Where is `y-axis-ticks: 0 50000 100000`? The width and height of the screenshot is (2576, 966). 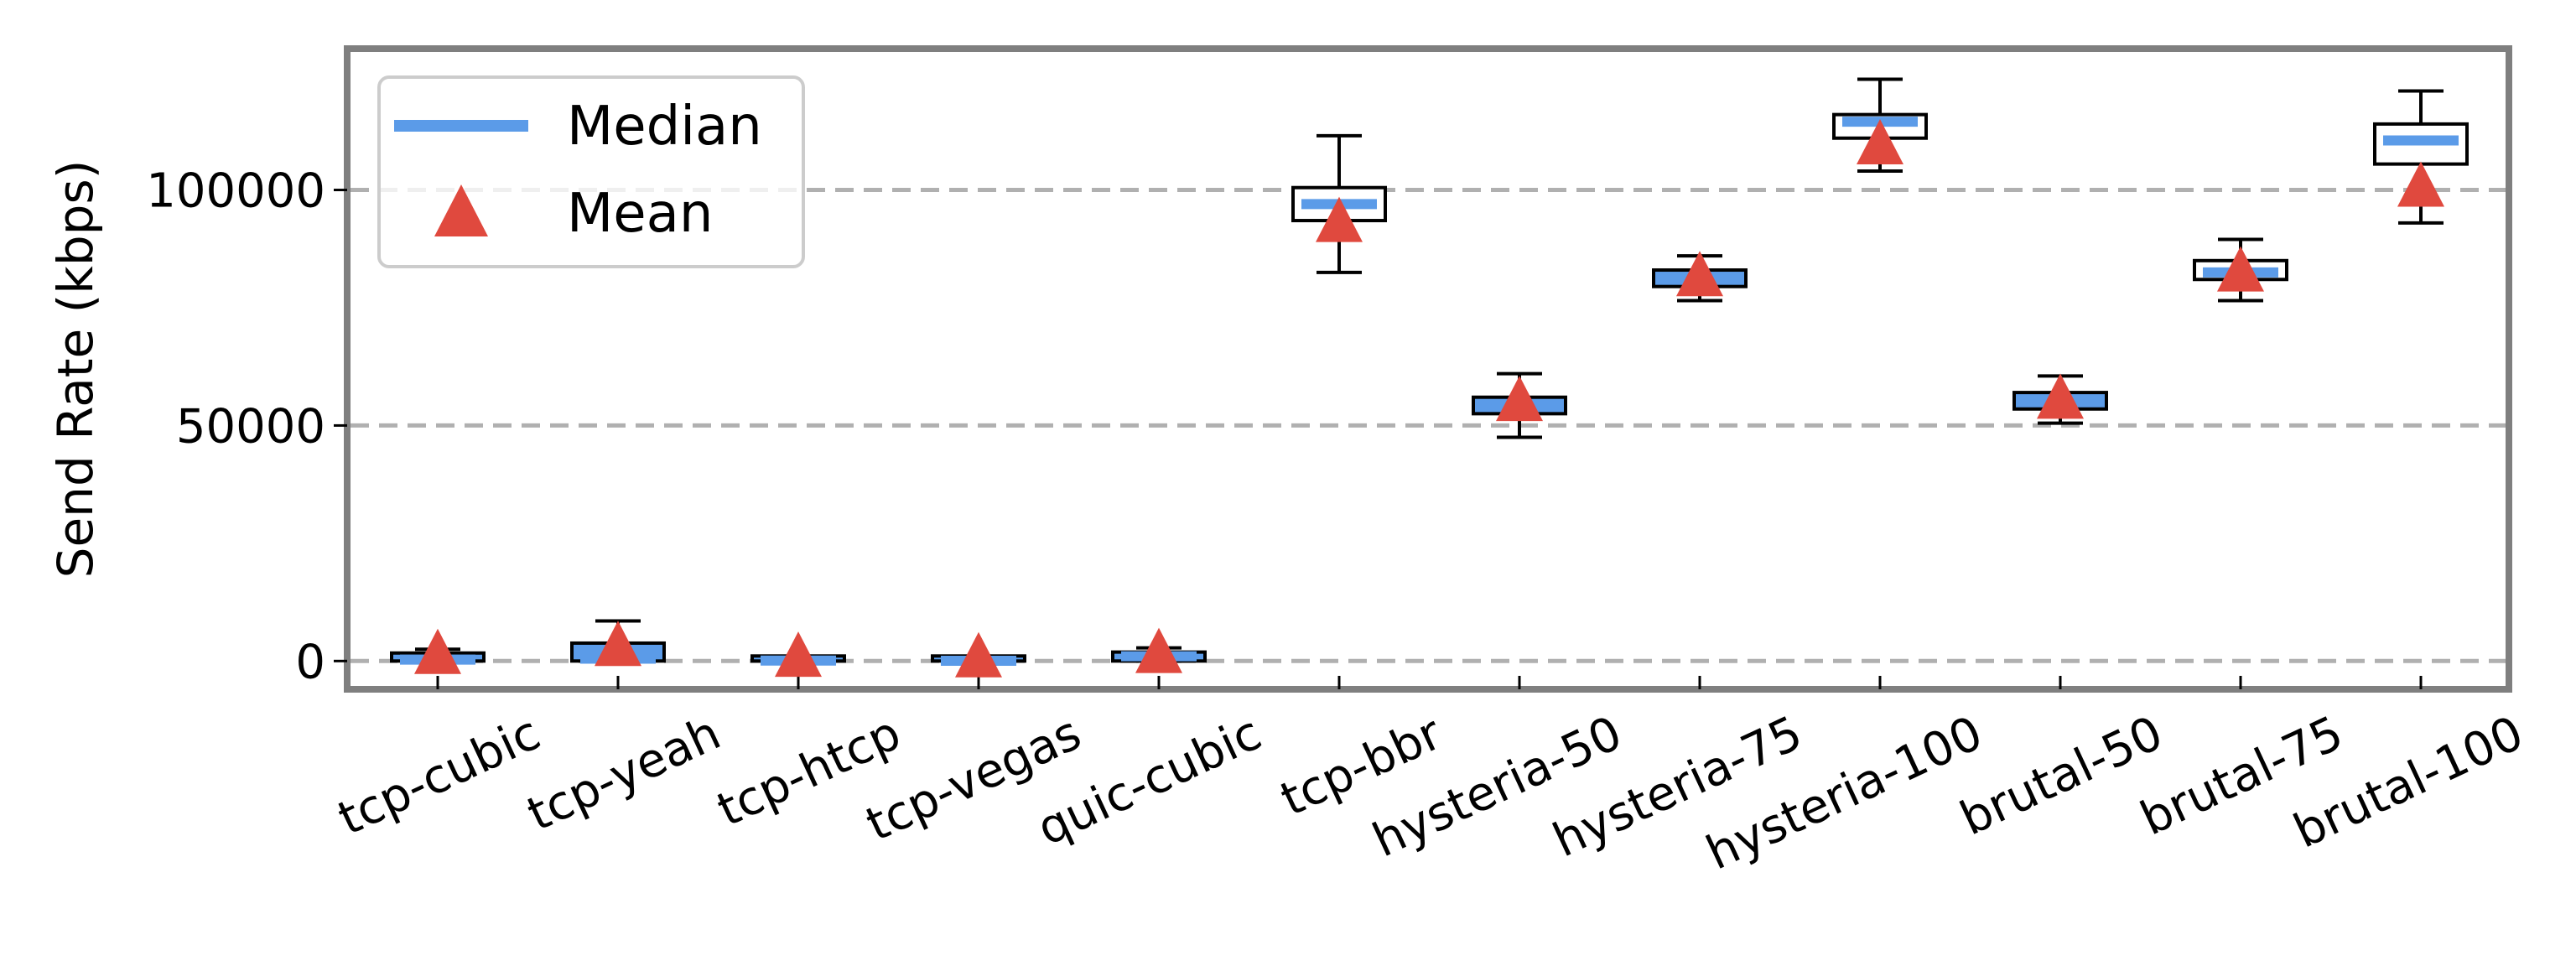 y-axis-ticks: 0 50000 100000 is located at coordinates (246, 426).